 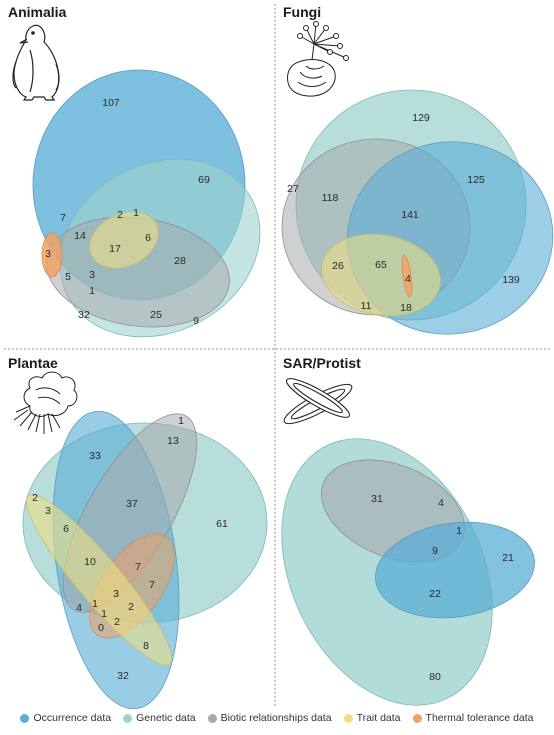 I want to click on fungi-region-labels: 129 27 118 125 141 26 65 4 139 11 18, so click(x=403, y=213).